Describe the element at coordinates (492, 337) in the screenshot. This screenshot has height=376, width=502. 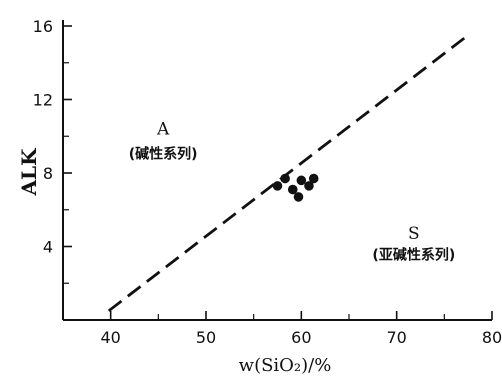
I see `x-tick-label: 80` at that location.